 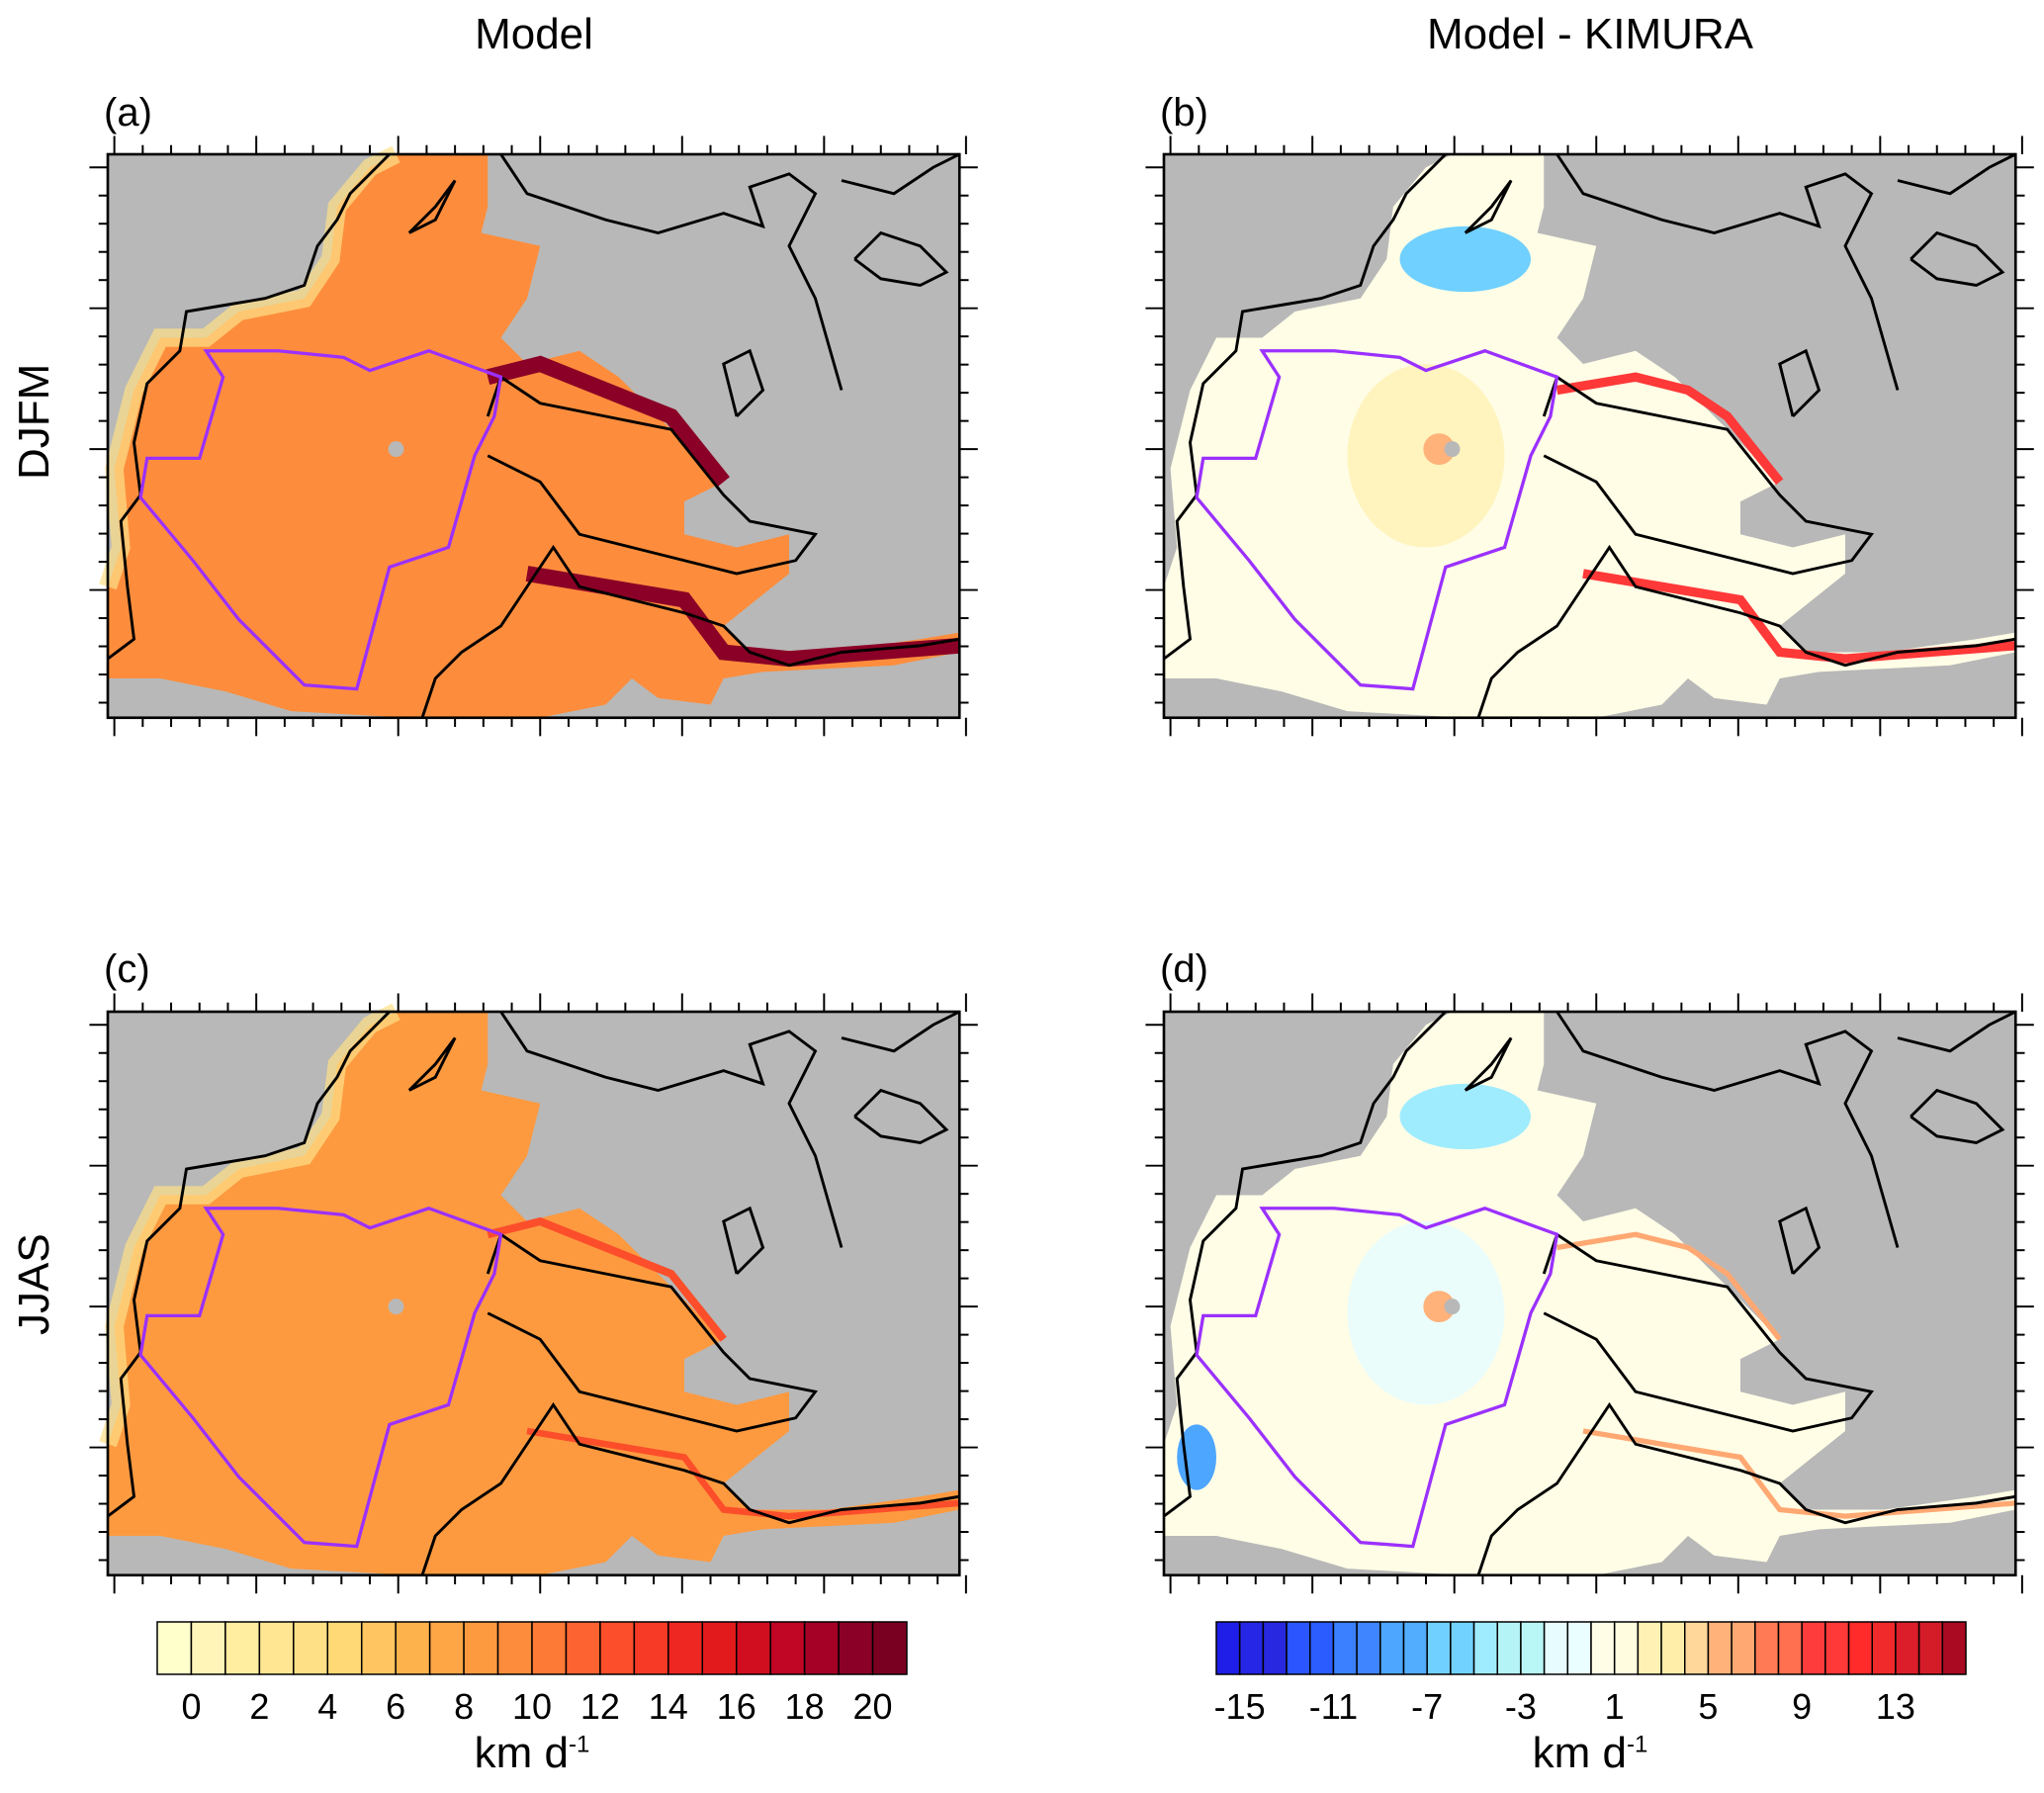 What do you see at coordinates (1239, 1706) in the screenshot?
I see `colorbar-tick-label: -15` at bounding box center [1239, 1706].